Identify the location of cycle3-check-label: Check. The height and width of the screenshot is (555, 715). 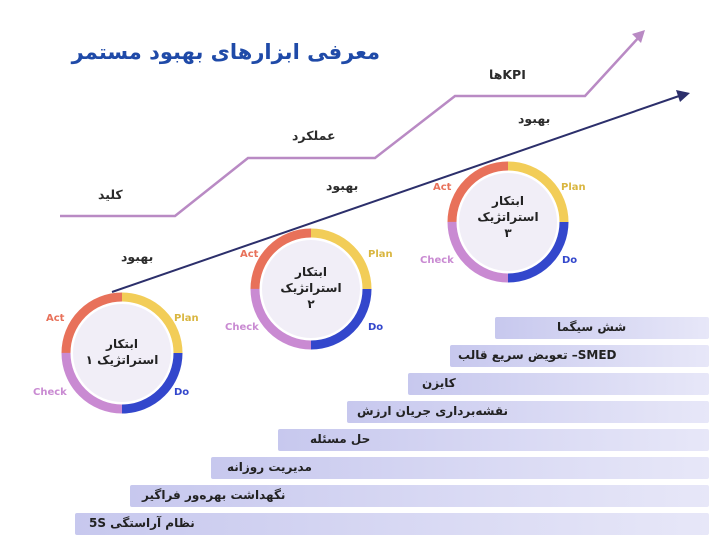
(437, 260).